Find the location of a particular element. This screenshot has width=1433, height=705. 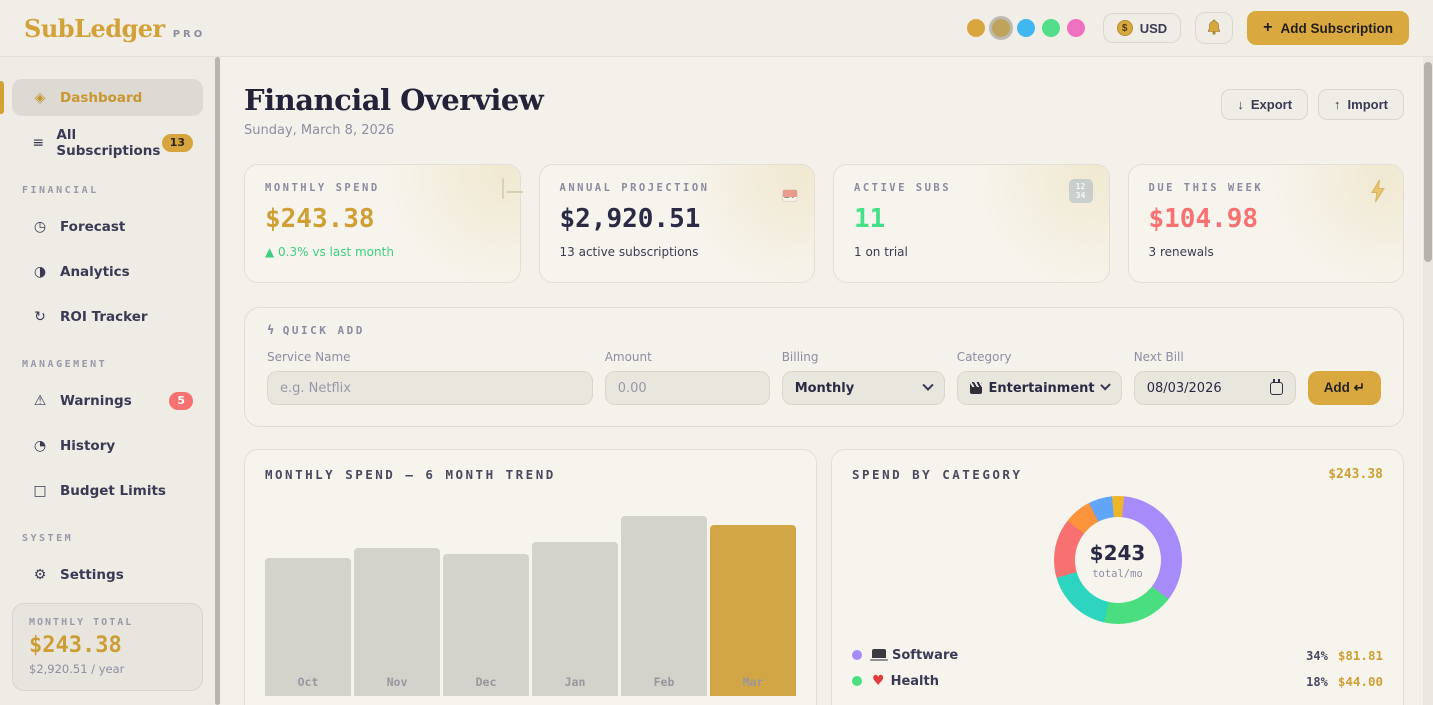

app-logo: SubLedger PRO is located at coordinates (114, 28).